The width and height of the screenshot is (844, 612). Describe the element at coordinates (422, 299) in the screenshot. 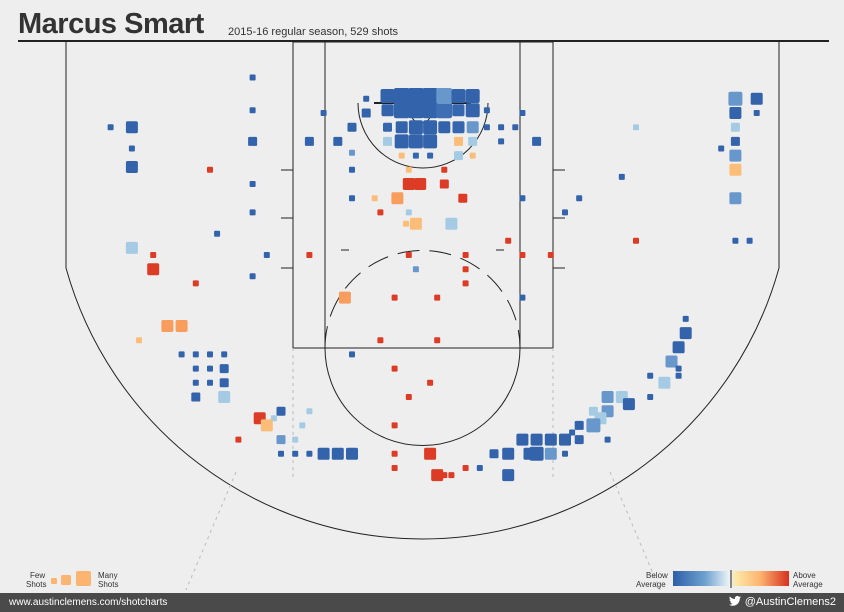

I see `free-throw-circle-top` at that location.